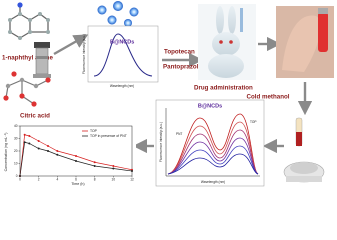 The height and width of the screenshot is (240, 337). What do you see at coordinates (179, 52) in the screenshot?
I see `label-topotecan: Topotecan` at bounding box center [179, 52].